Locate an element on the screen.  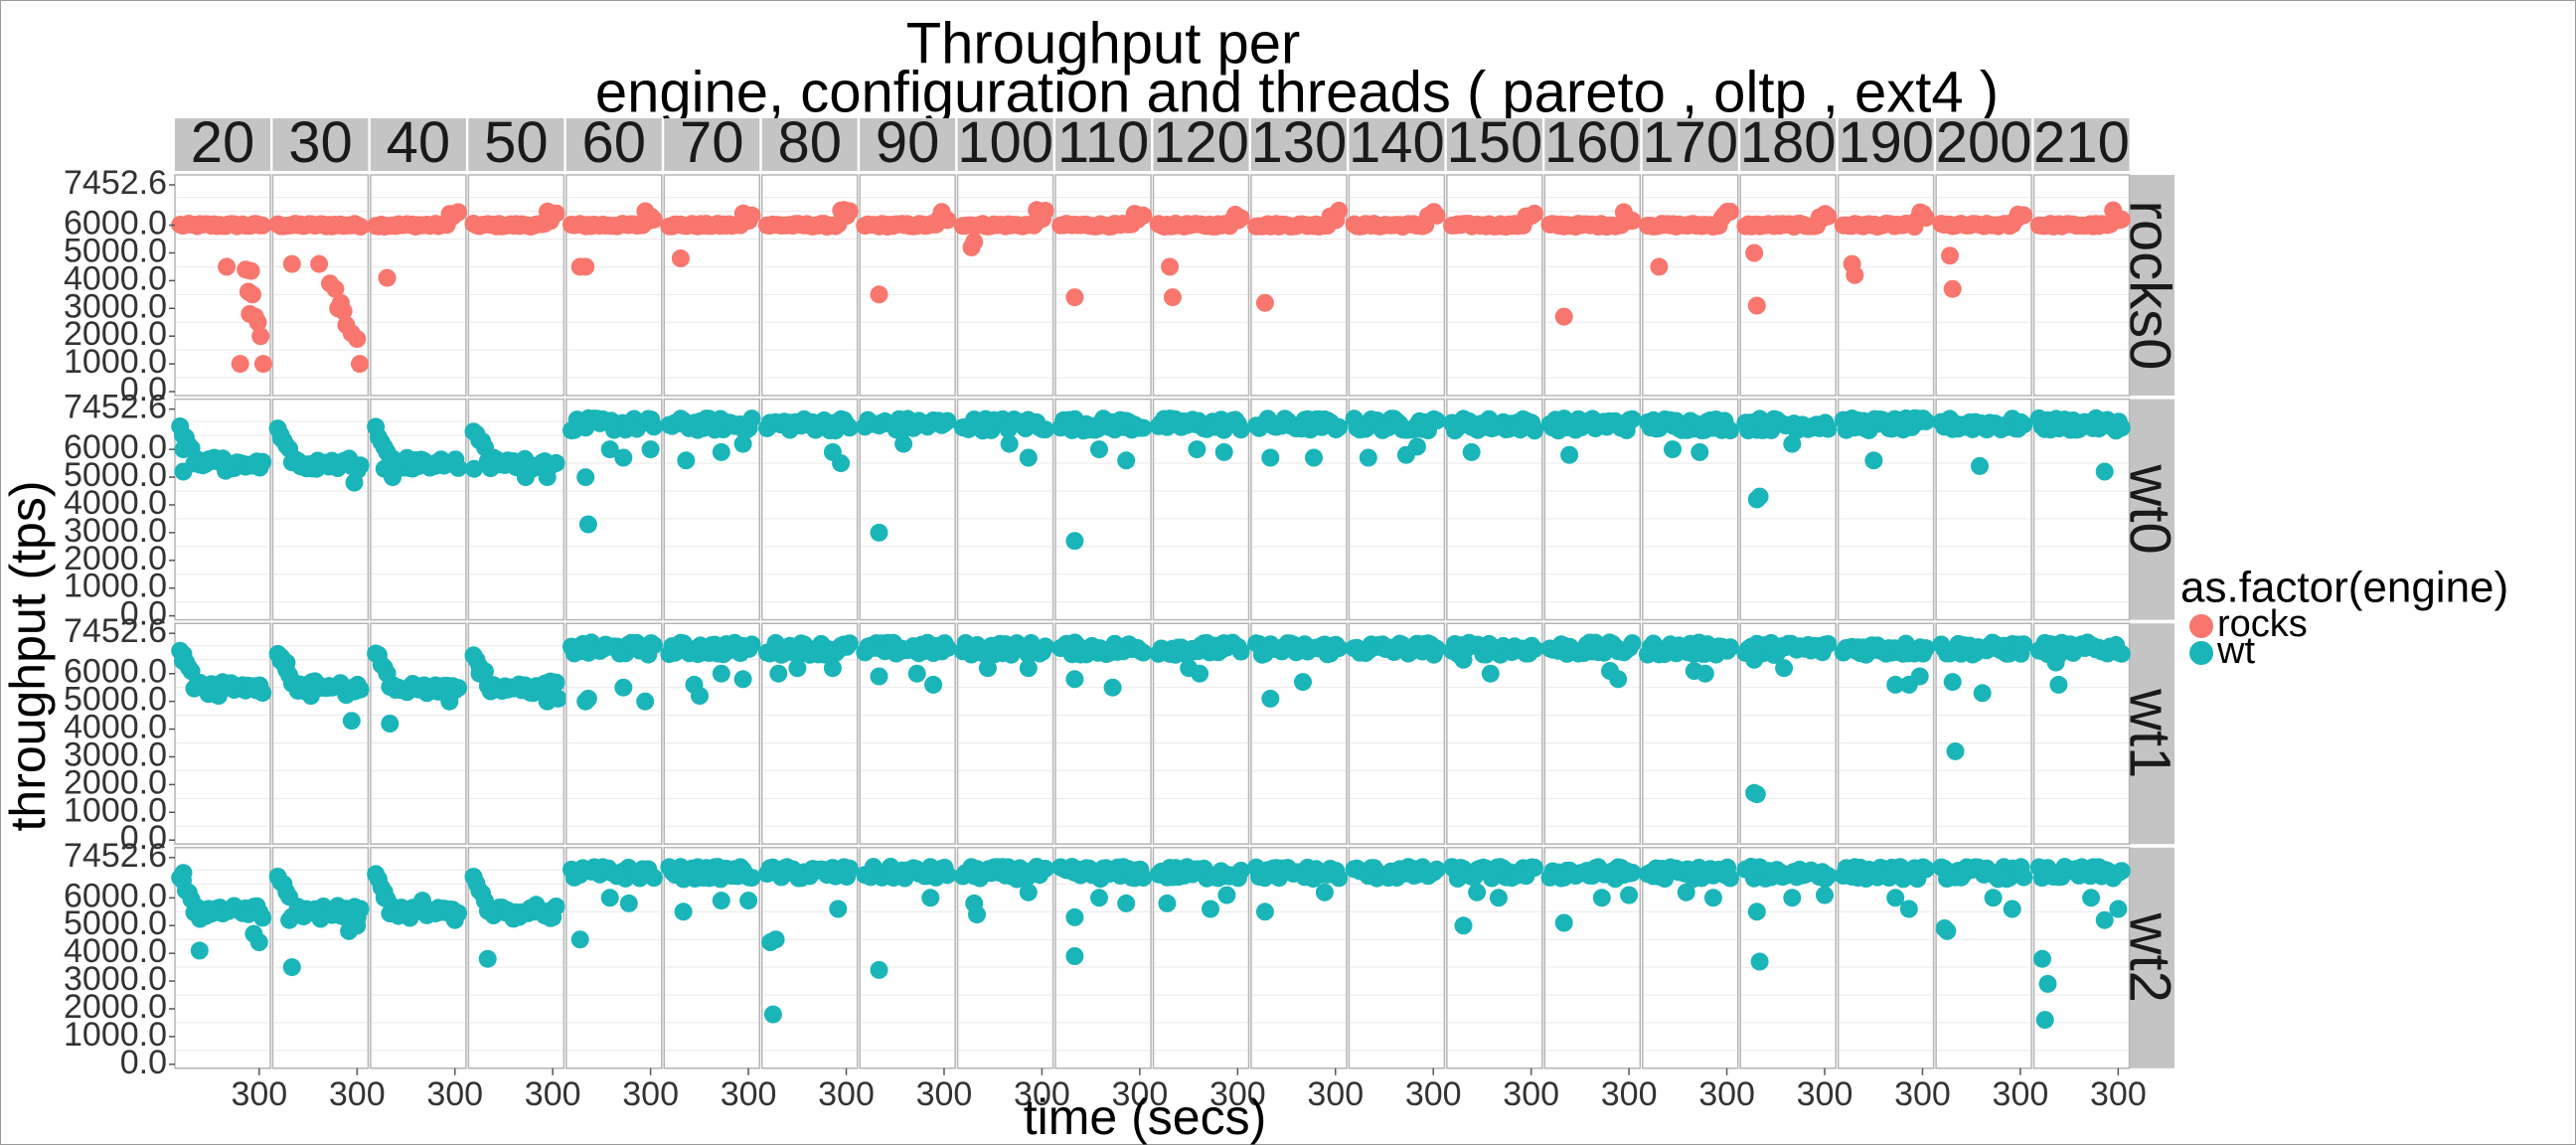
column-strip-label-170: 170 is located at coordinates (1690, 143).